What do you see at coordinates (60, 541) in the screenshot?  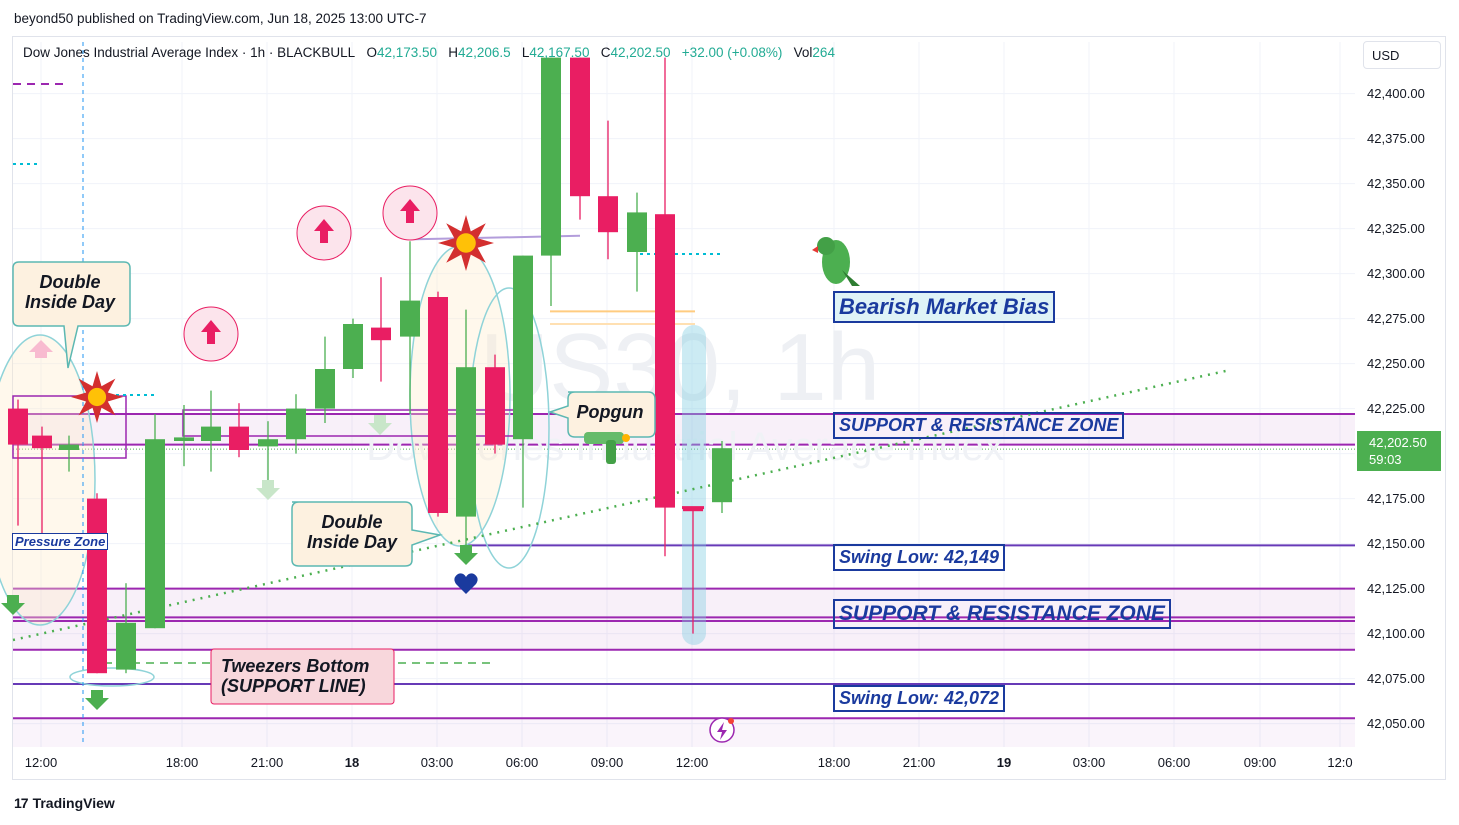 I see `pressure-zone-label: Pressure Zone` at bounding box center [60, 541].